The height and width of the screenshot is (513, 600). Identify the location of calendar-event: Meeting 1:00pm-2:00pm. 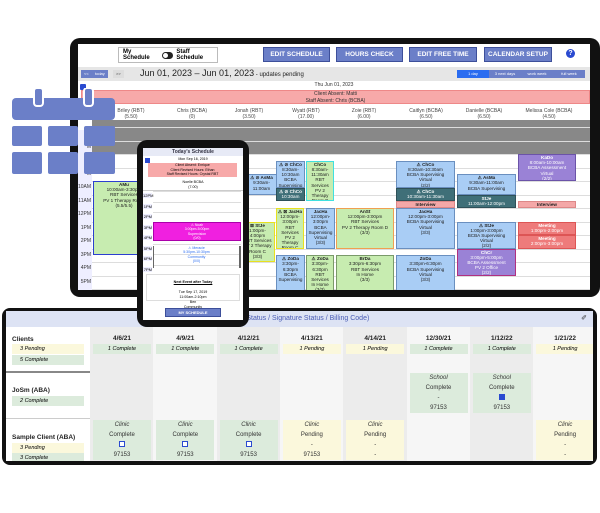
(547, 228).